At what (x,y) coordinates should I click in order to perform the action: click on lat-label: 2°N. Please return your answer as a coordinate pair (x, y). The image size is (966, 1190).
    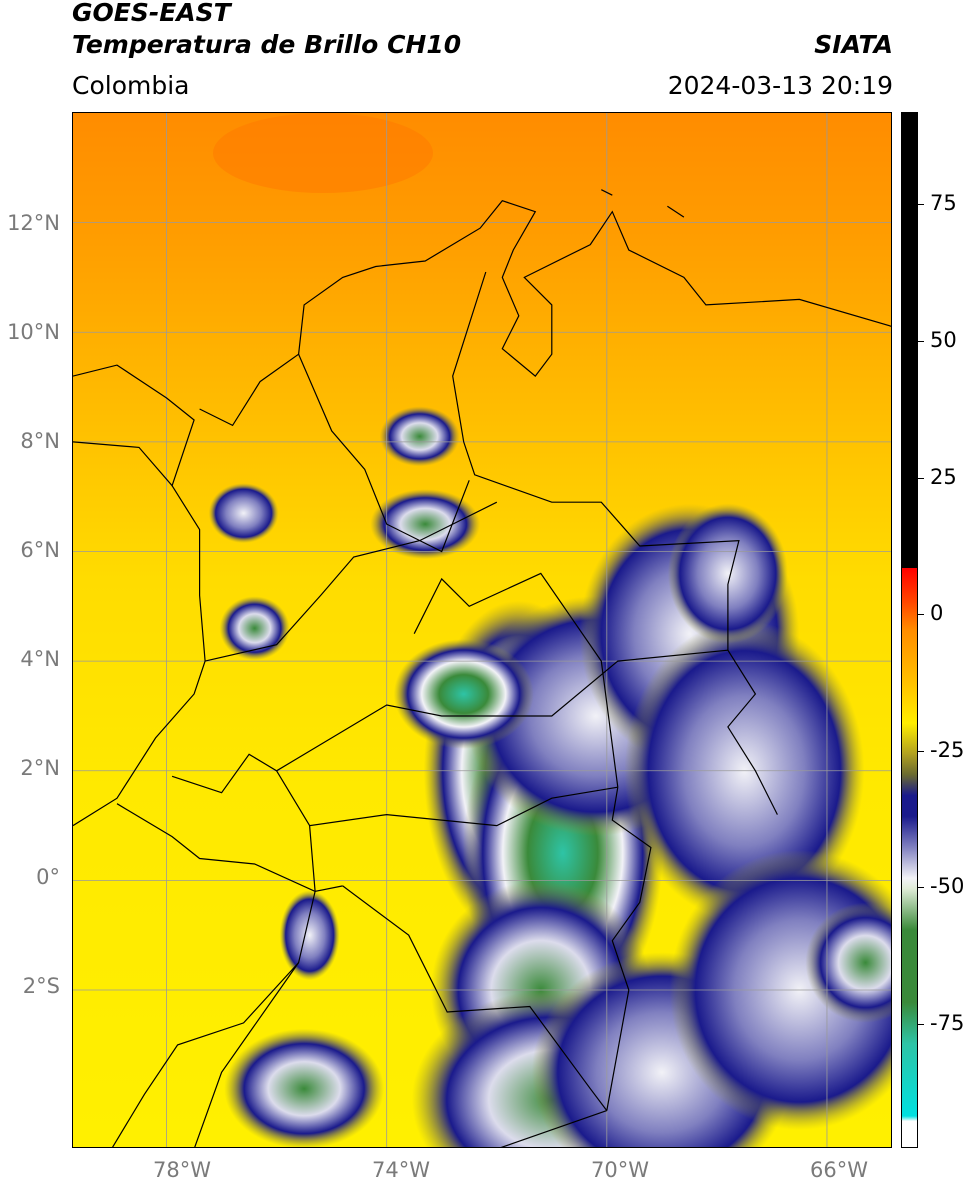
    Looking at the image, I should click on (40, 768).